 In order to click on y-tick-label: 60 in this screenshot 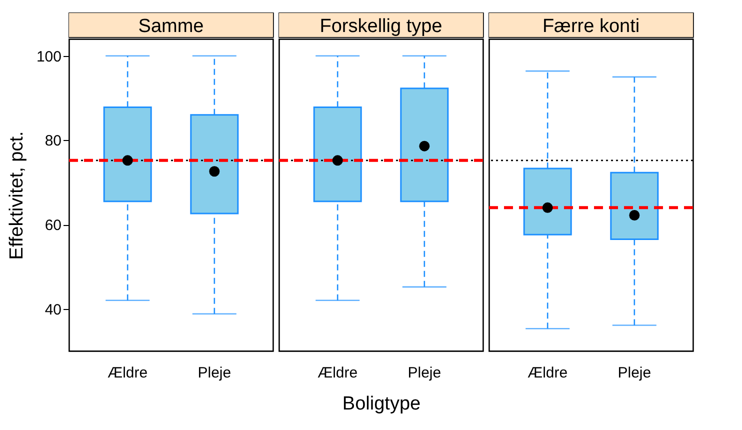, I will do `click(53, 225)`.